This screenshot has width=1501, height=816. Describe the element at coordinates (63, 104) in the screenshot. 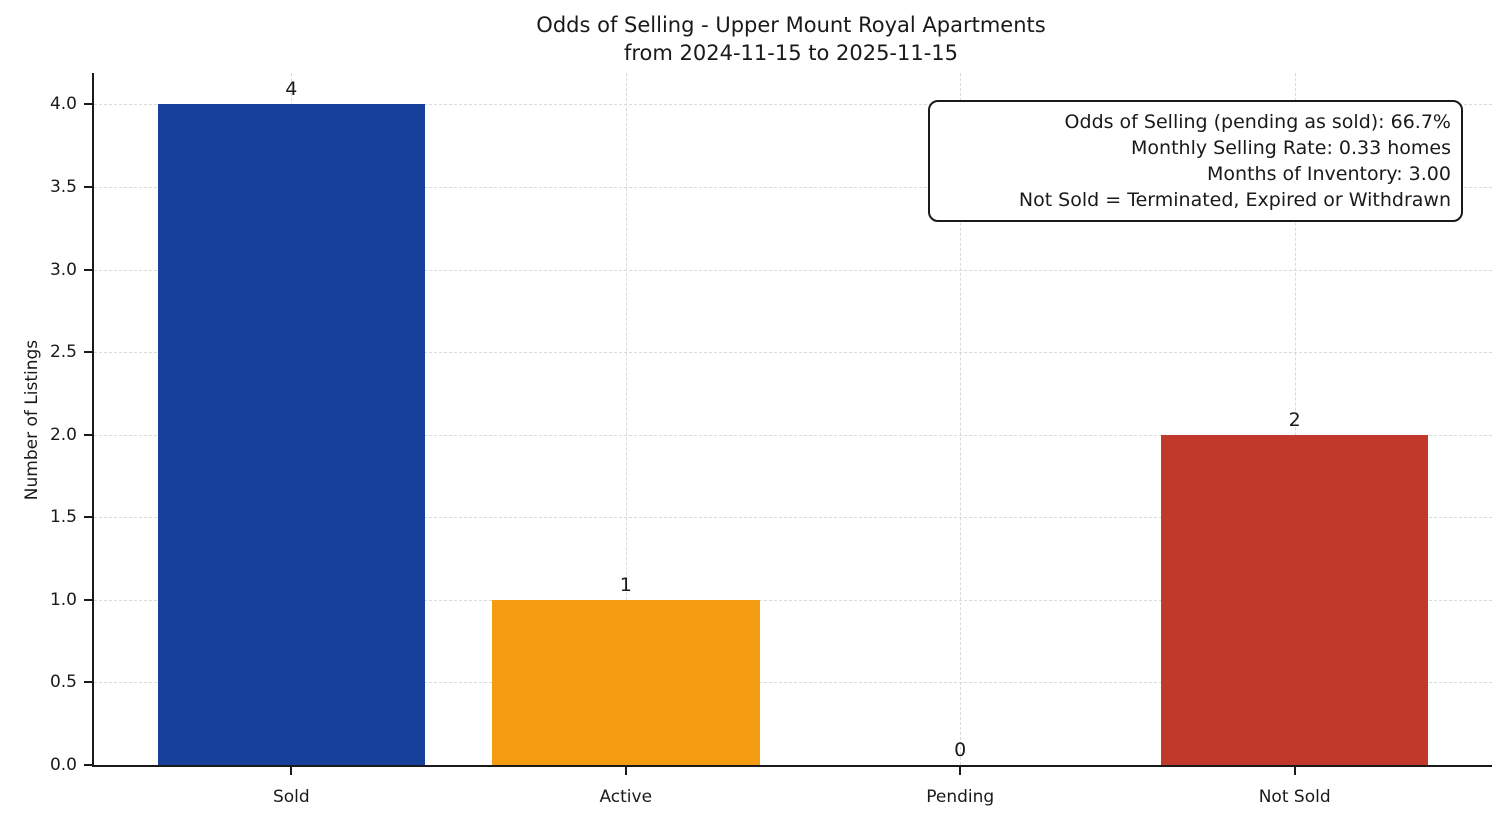

I see `y-tick-label: 4.0` at that location.